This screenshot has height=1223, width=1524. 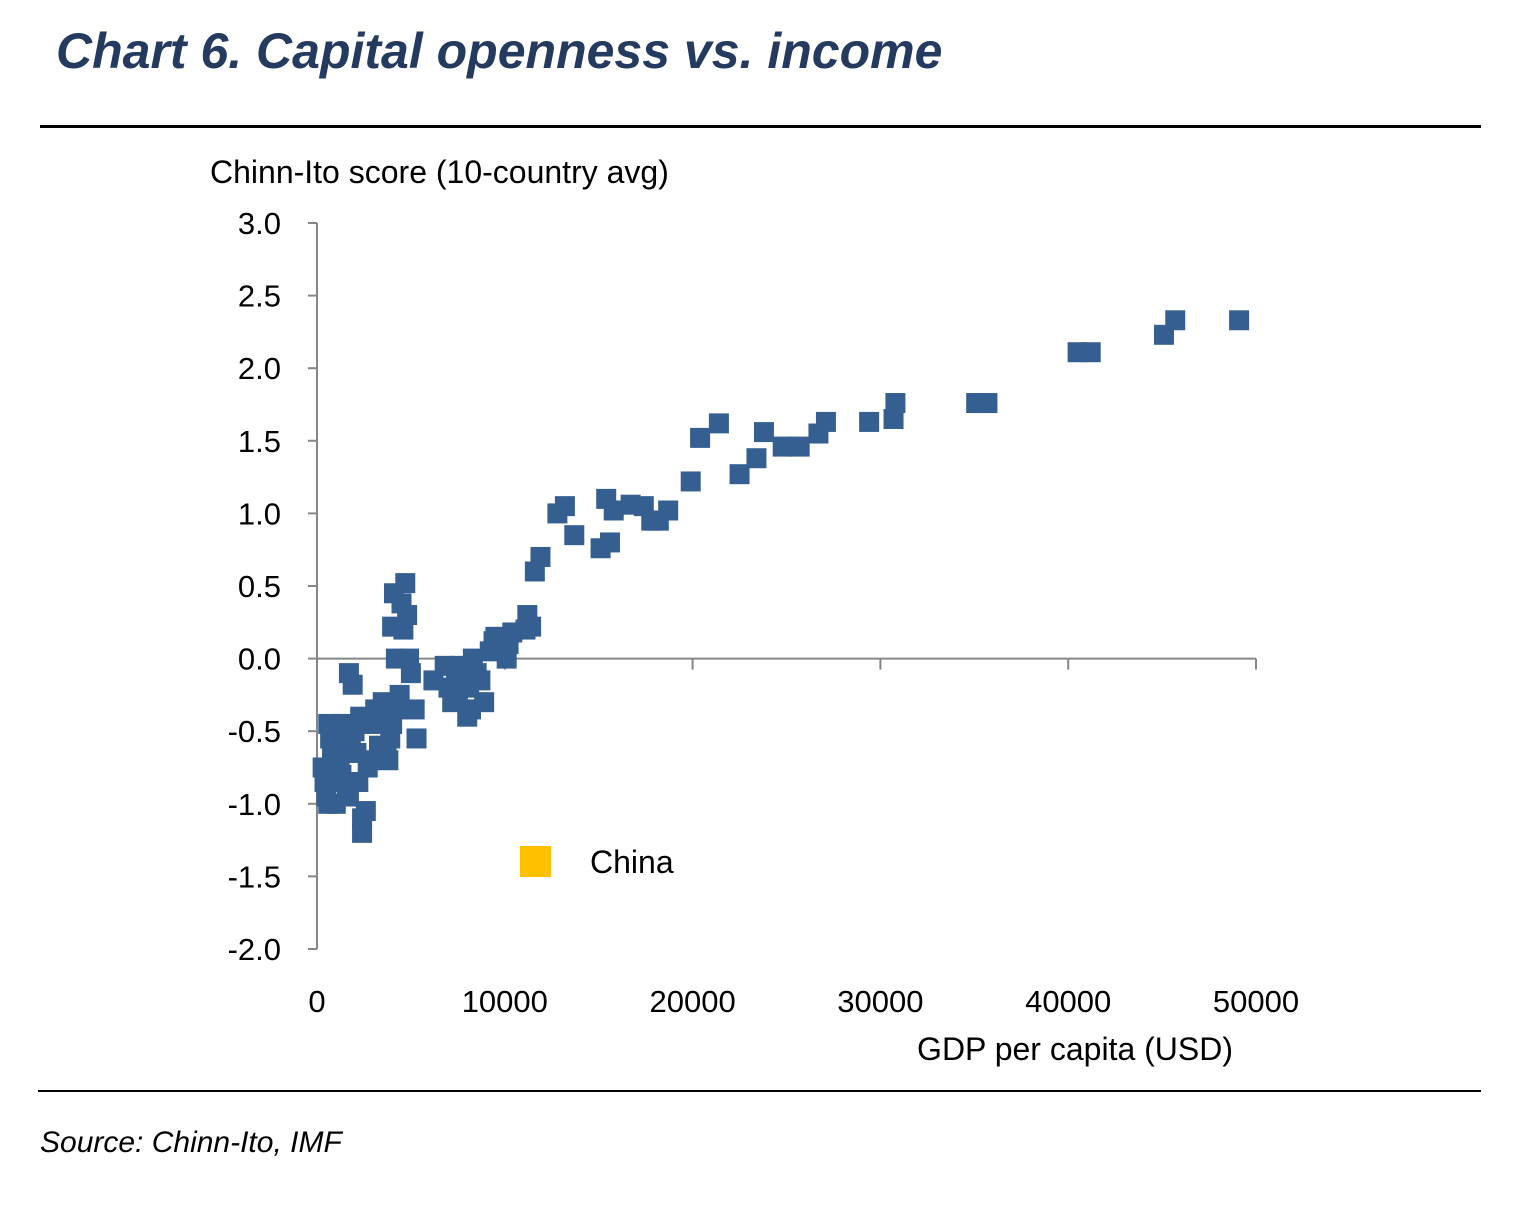 What do you see at coordinates (535, 861) in the screenshot?
I see `legend-marker` at bounding box center [535, 861].